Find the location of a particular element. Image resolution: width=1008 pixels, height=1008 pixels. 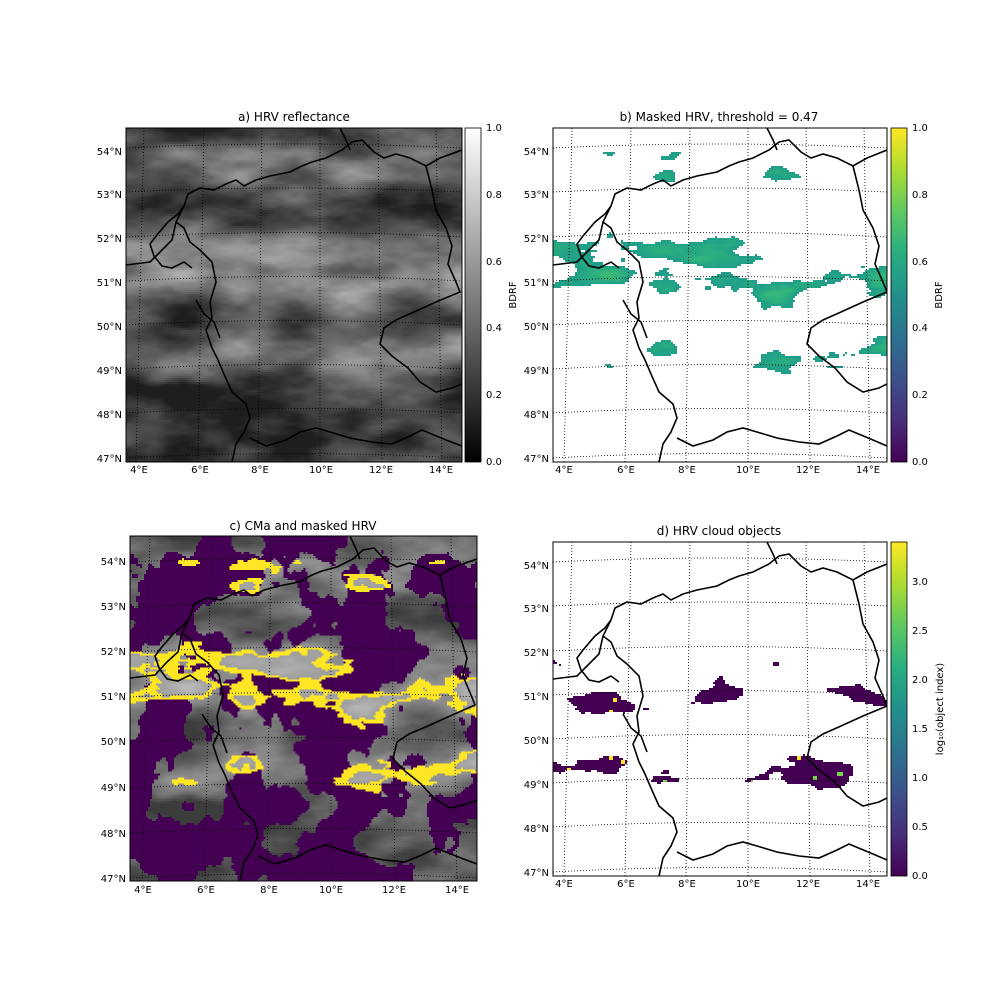

panel-a-lat-tick: 50°N is located at coordinates (109, 327).